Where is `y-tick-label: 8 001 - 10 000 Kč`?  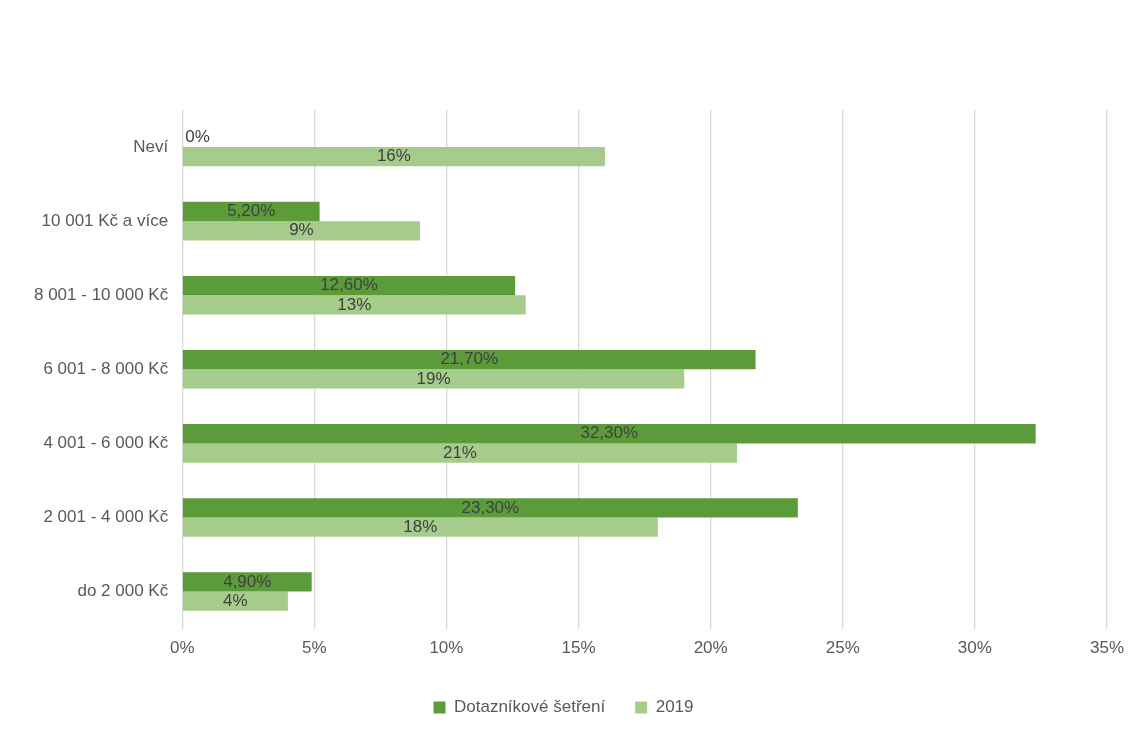
y-tick-label: 8 001 - 10 000 Kč is located at coordinates (101, 294).